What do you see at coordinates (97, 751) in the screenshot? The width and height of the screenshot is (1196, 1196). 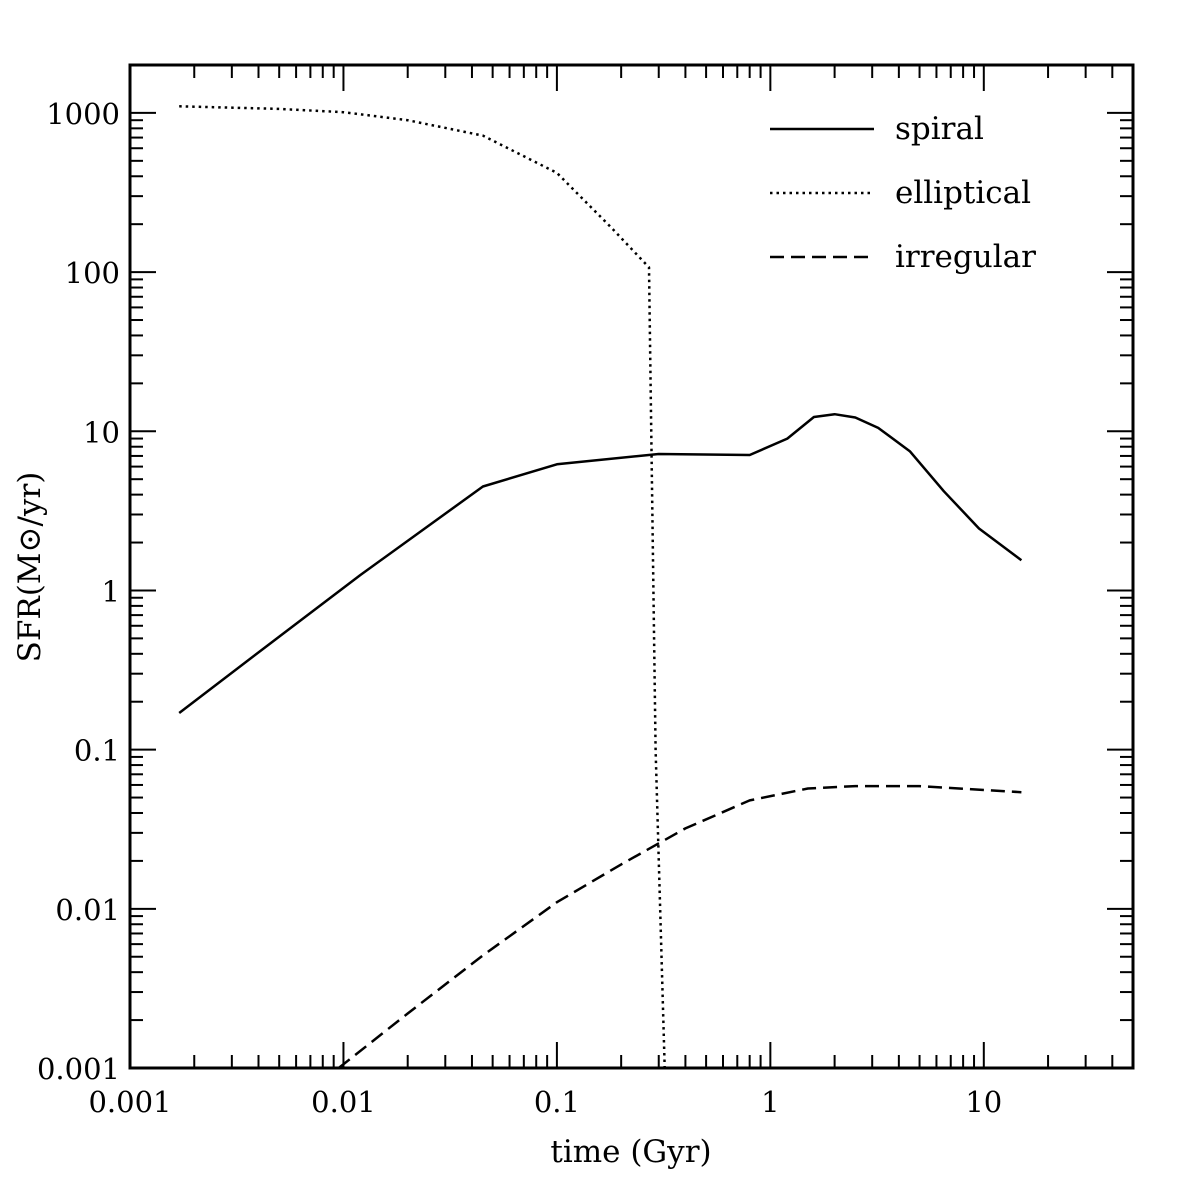 I see `y-tick-label: 0.1` at bounding box center [97, 751].